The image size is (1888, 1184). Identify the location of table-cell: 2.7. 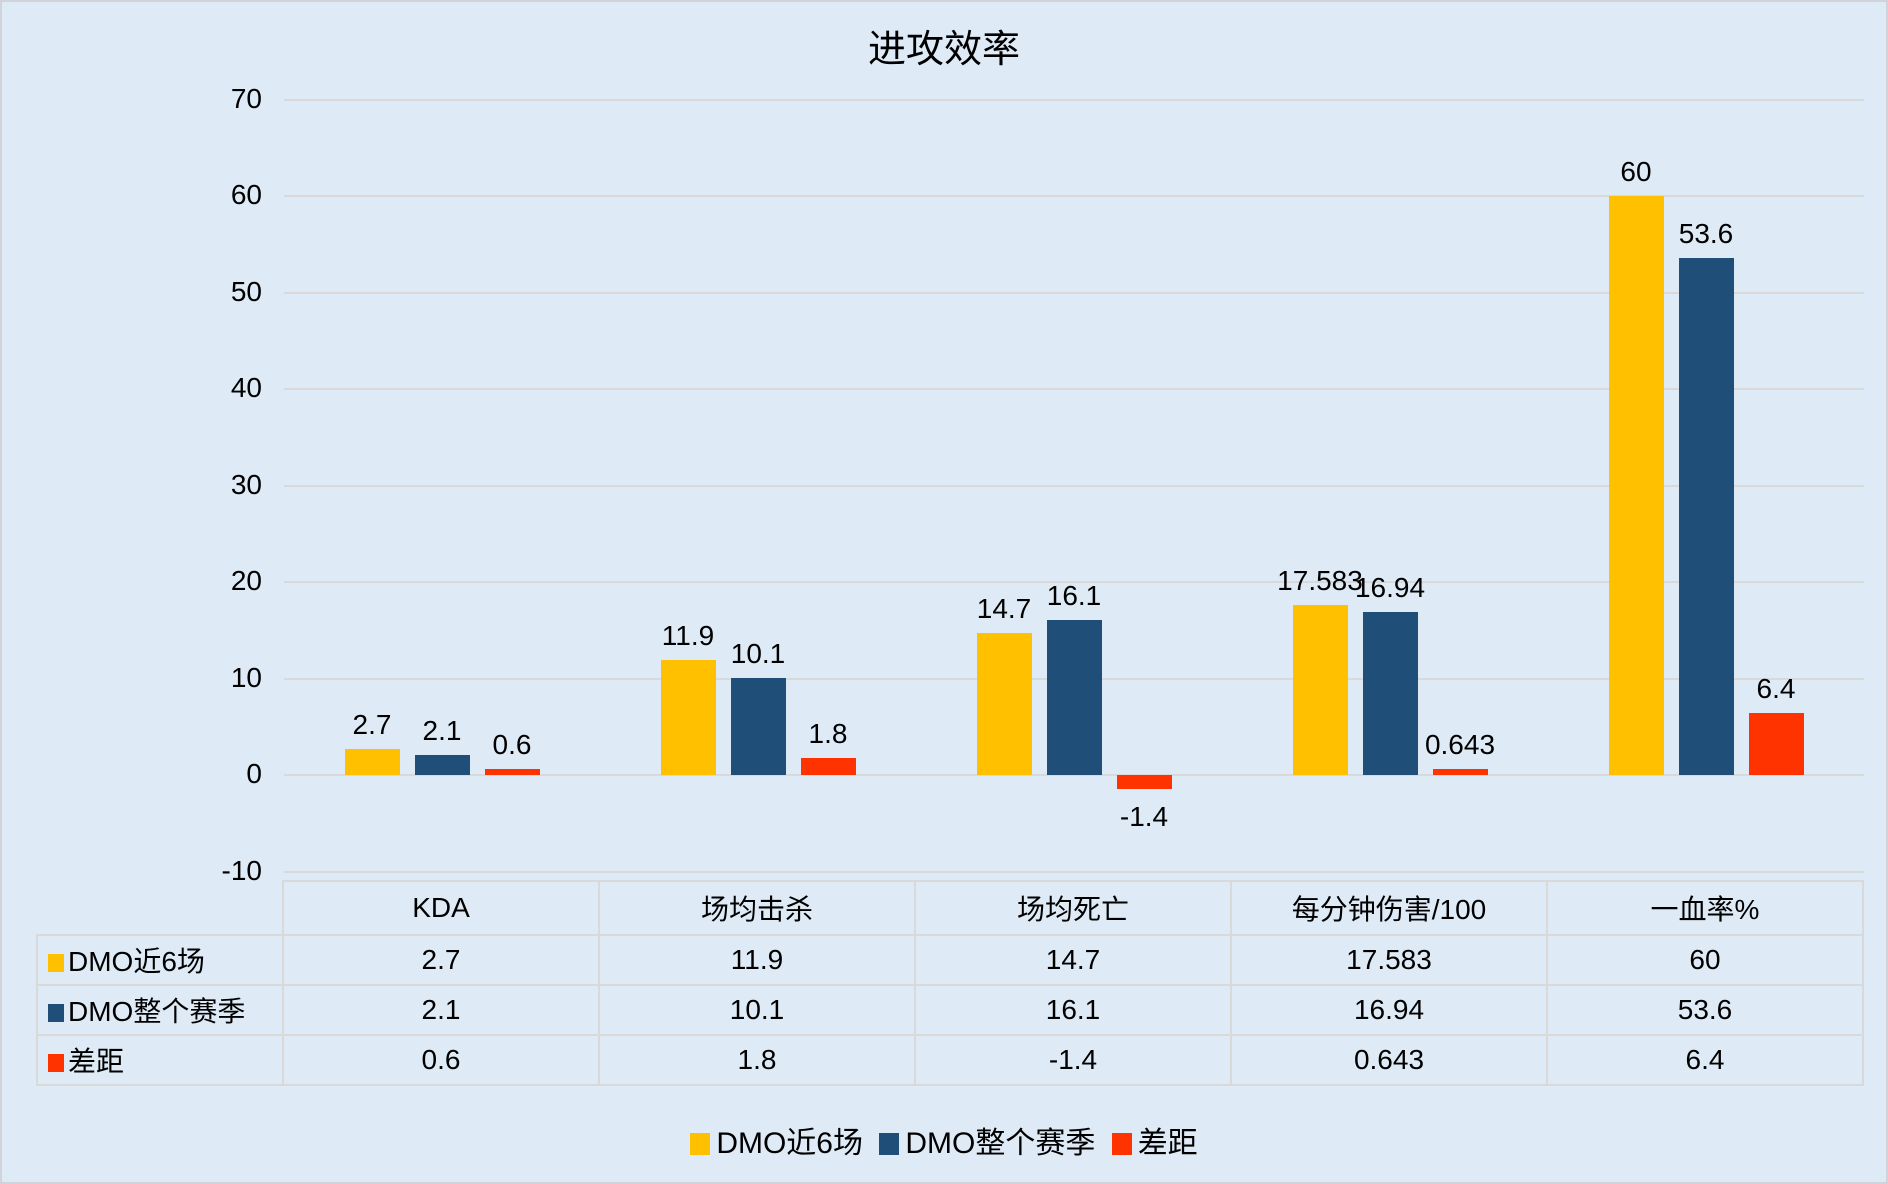
(441, 960).